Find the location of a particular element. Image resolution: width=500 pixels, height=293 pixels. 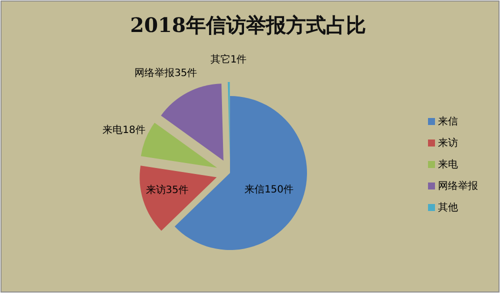

data-label: 其它1件 is located at coordinates (228, 60).